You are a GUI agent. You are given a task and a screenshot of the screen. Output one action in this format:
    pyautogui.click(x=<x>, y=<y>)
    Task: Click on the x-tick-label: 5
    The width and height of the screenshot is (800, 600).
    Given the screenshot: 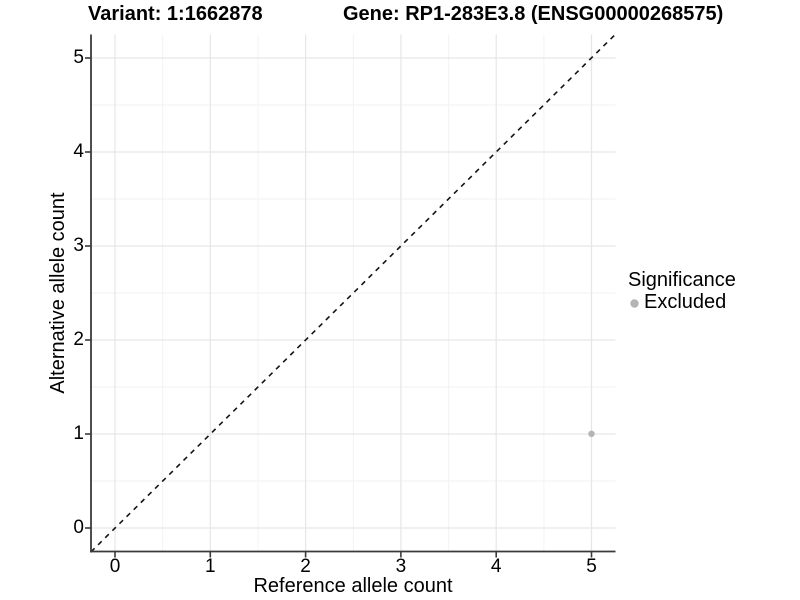 What is the action you would take?
    pyautogui.click(x=591, y=566)
    